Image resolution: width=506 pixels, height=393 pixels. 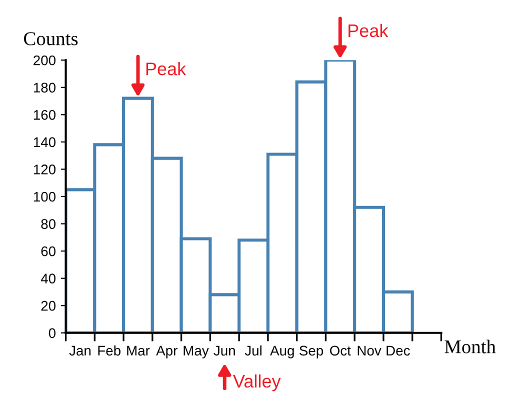 What do you see at coordinates (45, 87) in the screenshot?
I see `y-tick-label: 180` at bounding box center [45, 87].